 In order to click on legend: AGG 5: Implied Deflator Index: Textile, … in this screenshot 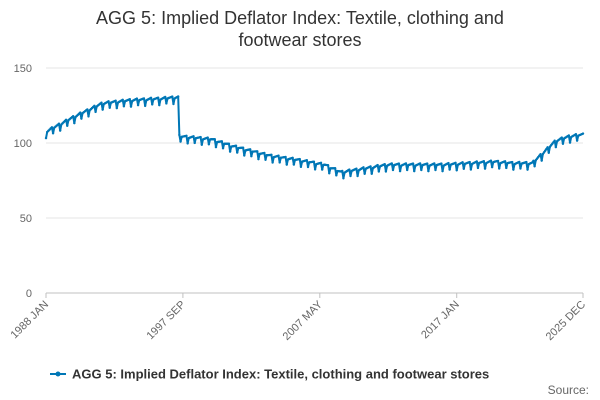, I will do `click(269, 374)`.